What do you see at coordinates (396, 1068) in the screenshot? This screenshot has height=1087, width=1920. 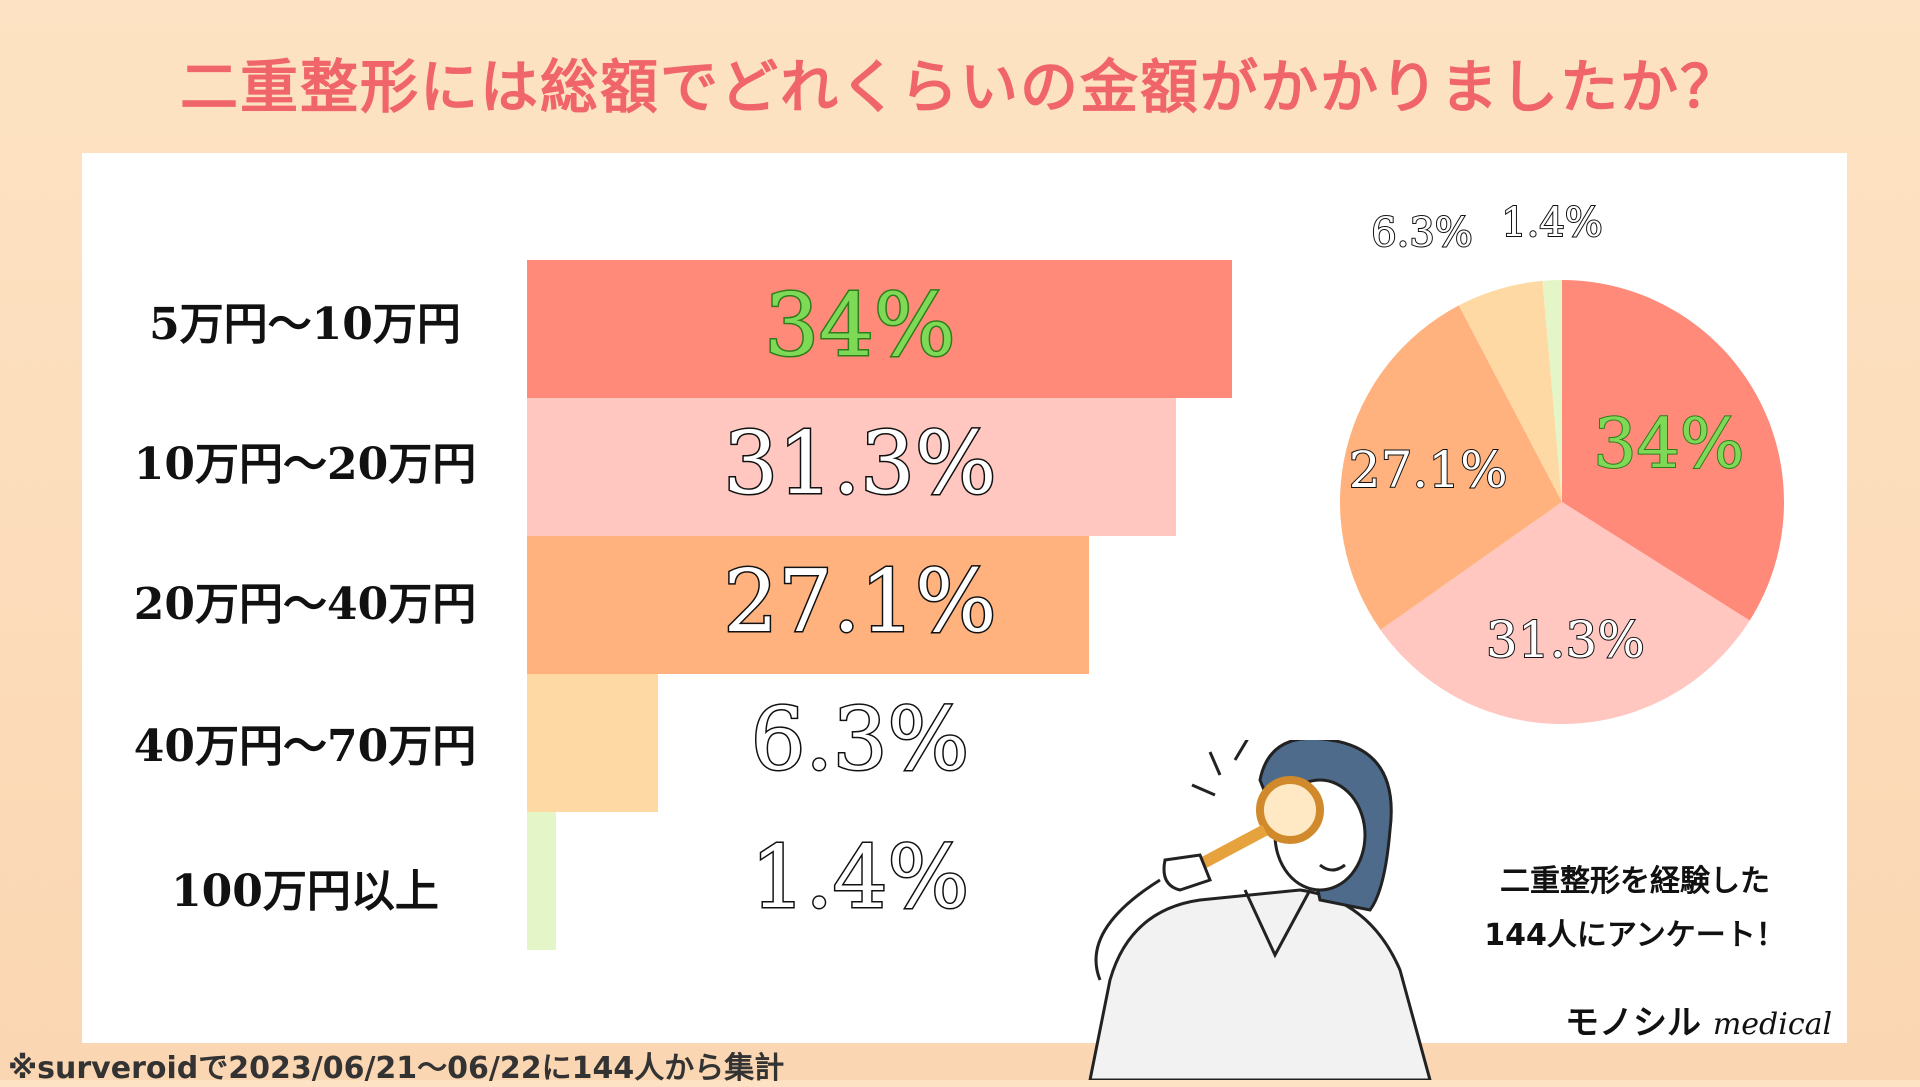 I see `footnote: ※surveroidで2023/06/21〜06/22に144人から集計` at bounding box center [396, 1068].